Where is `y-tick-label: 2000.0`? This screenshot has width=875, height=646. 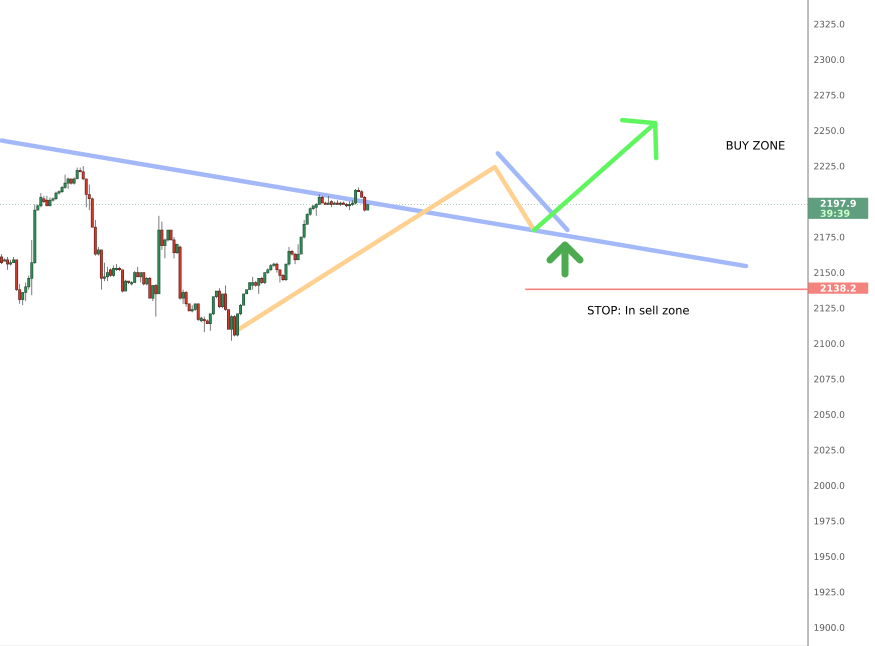 y-tick-label: 2000.0 is located at coordinates (829, 485).